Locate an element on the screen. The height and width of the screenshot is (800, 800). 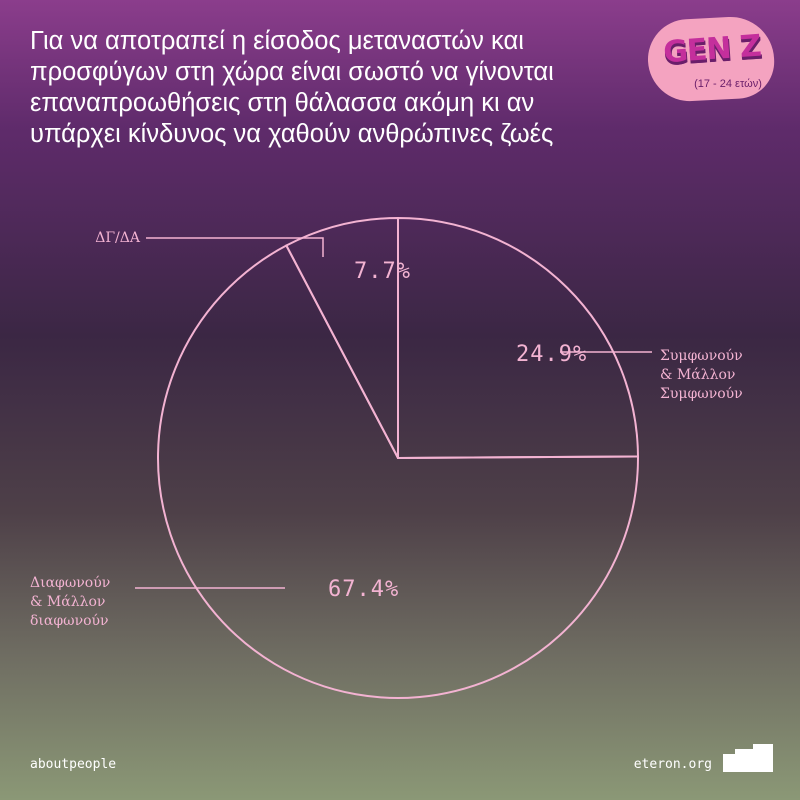
pie-slice-dk-na is located at coordinates (342, 337).